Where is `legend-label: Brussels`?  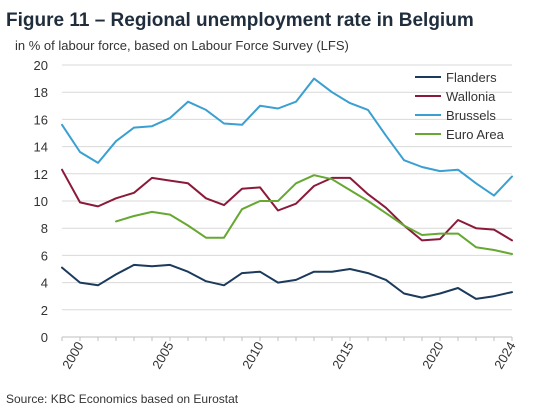
legend-label: Brussels is located at coordinates (471, 115).